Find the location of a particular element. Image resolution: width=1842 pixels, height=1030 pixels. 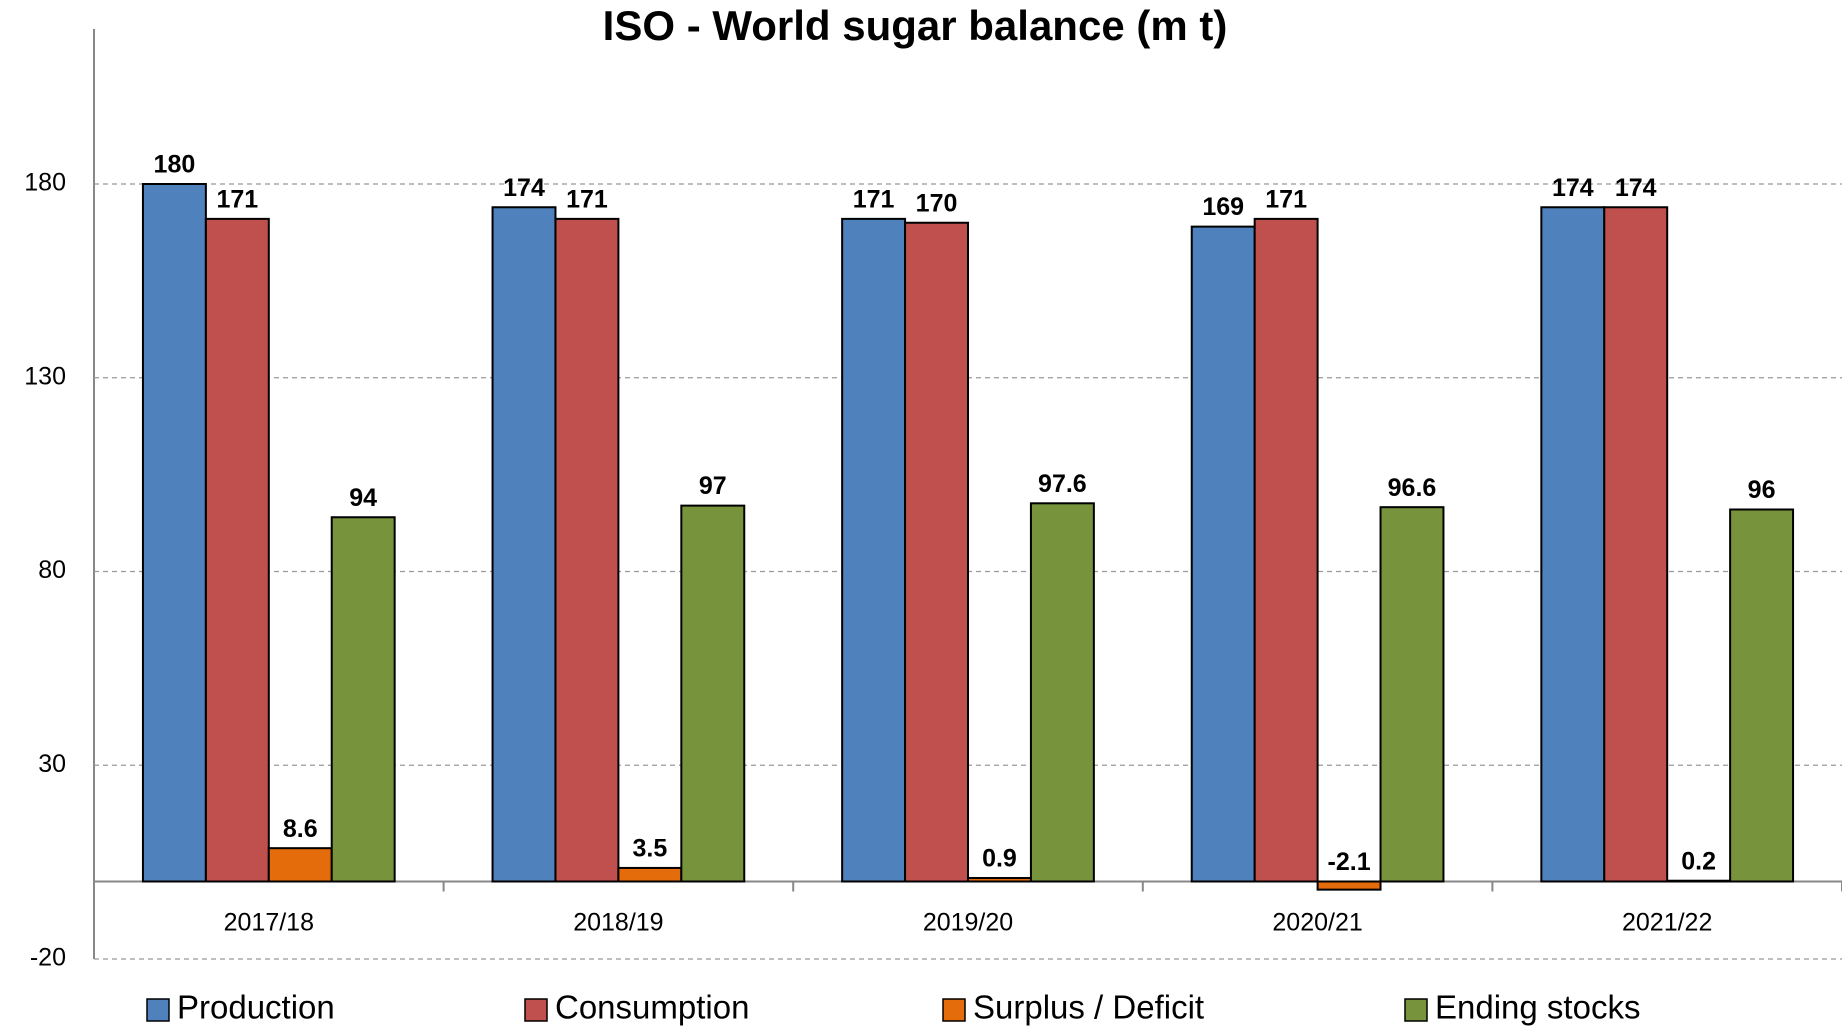

data-label: 169 is located at coordinates (1223, 207).